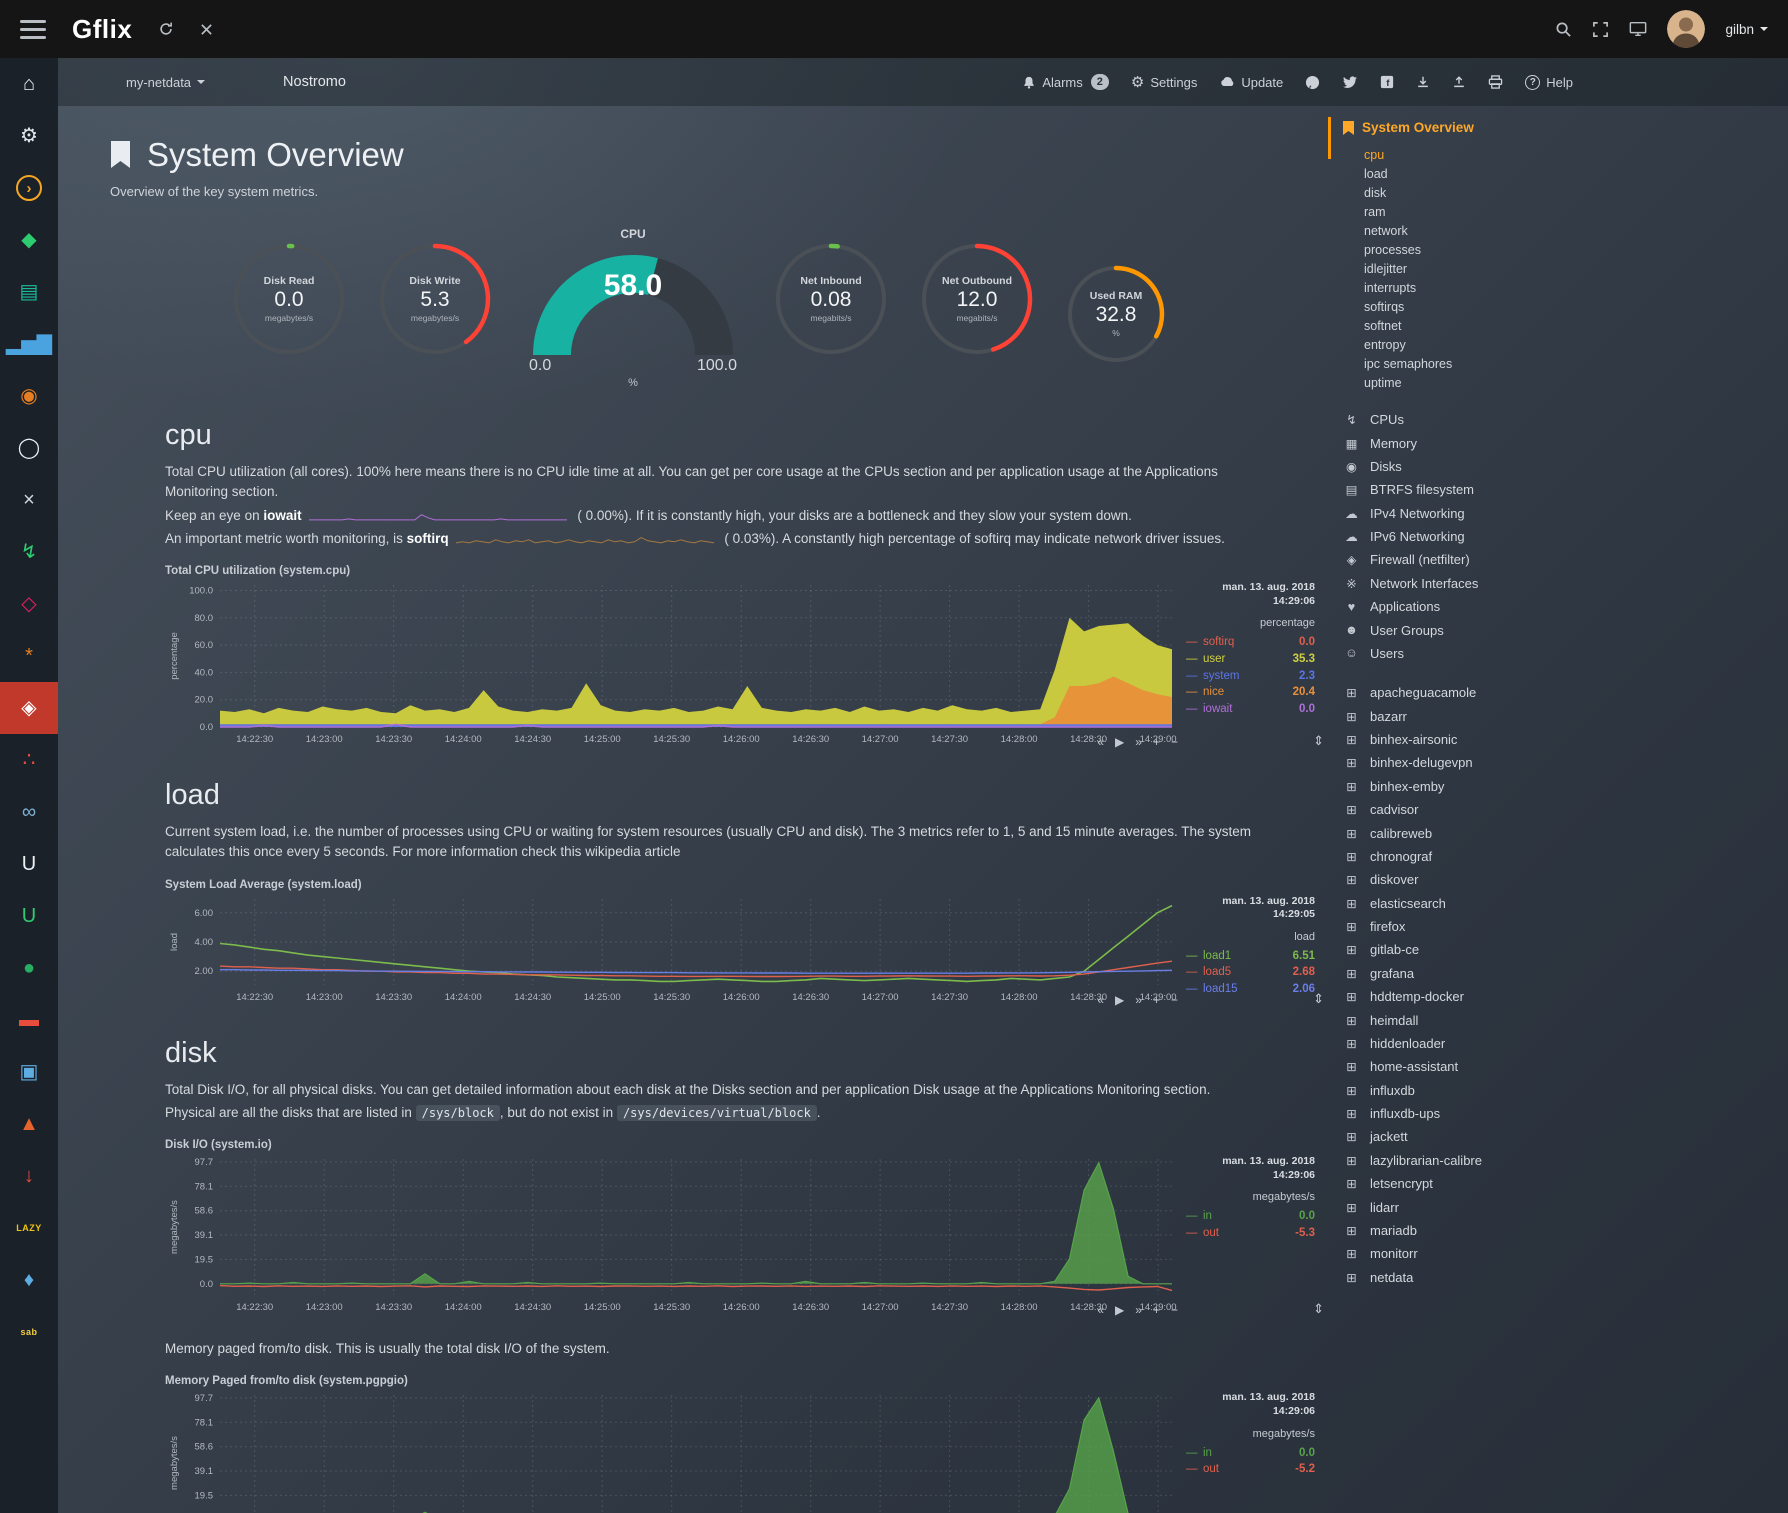 Image resolution: width=1788 pixels, height=1513 pixels. I want to click on legend-load5: — load5 2.68, so click(1250, 972).